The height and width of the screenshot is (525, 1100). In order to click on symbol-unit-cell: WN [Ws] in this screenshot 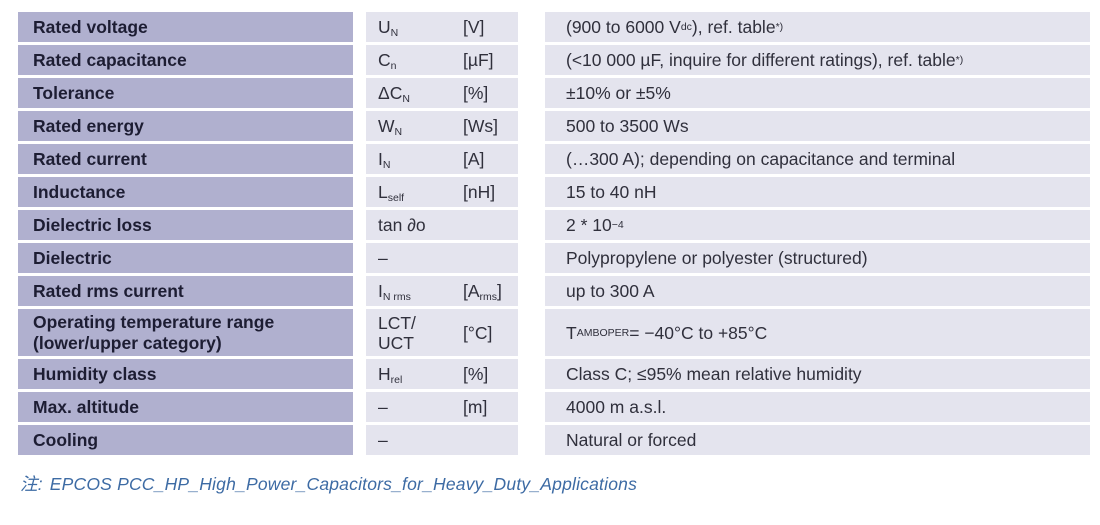, I will do `click(442, 126)`.